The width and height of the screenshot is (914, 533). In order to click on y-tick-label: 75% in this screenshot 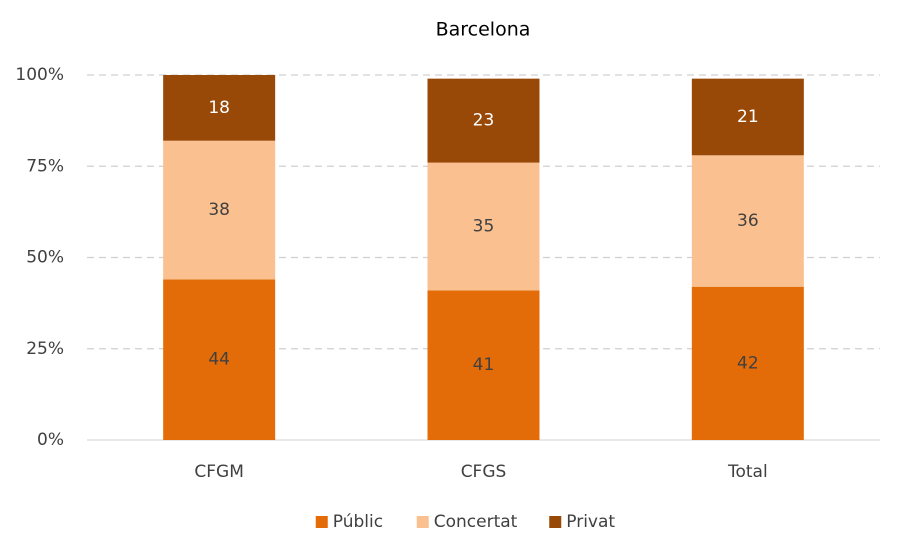, I will do `click(45, 166)`.